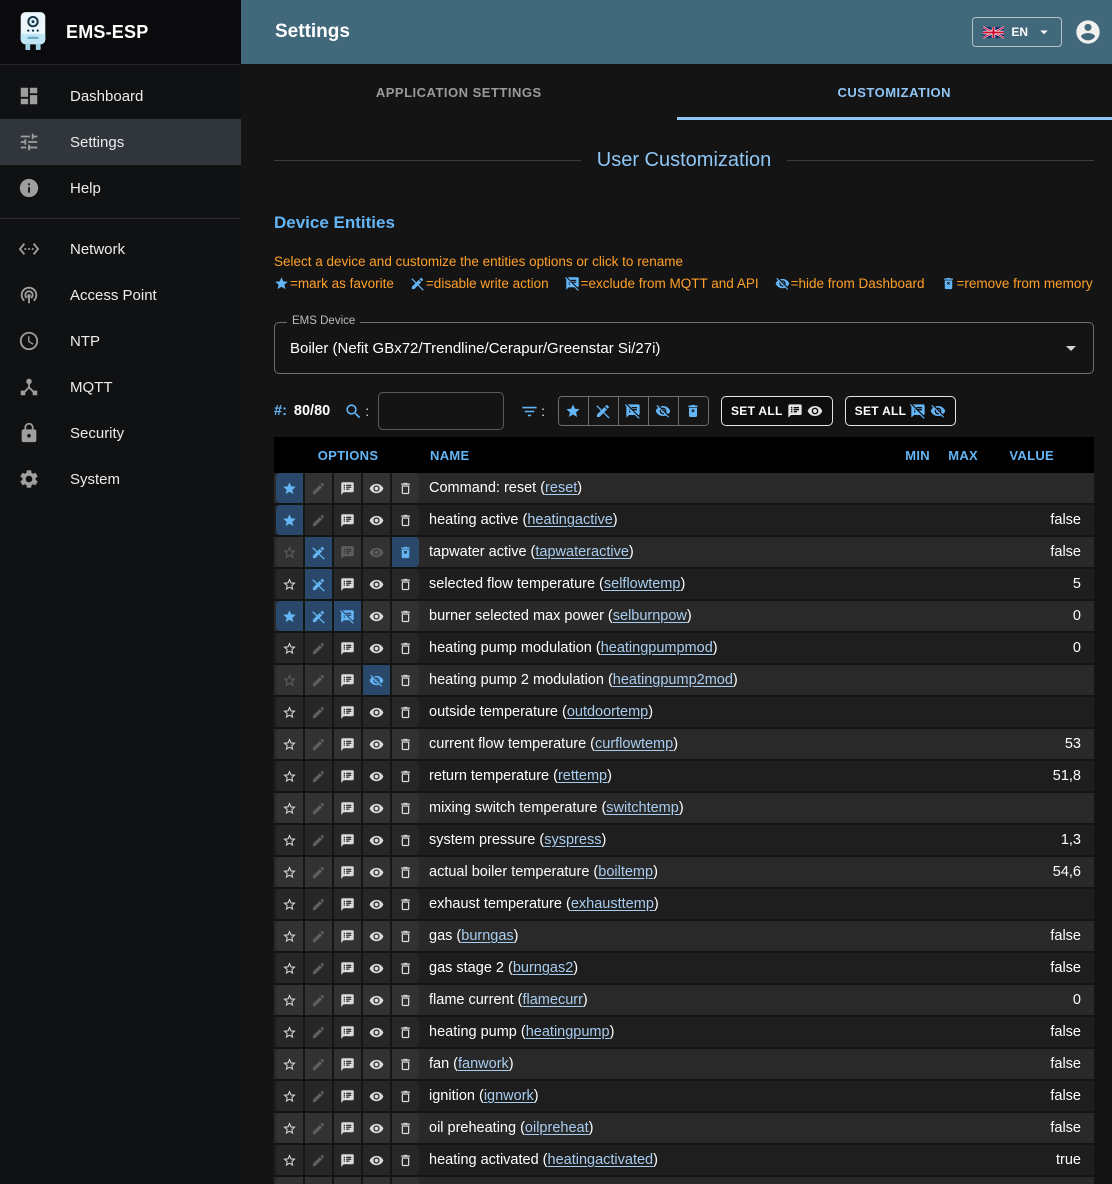 The width and height of the screenshot is (1112, 1184). What do you see at coordinates (567, 1032) in the screenshot?
I see `entity-rename-link: heatingpump` at bounding box center [567, 1032].